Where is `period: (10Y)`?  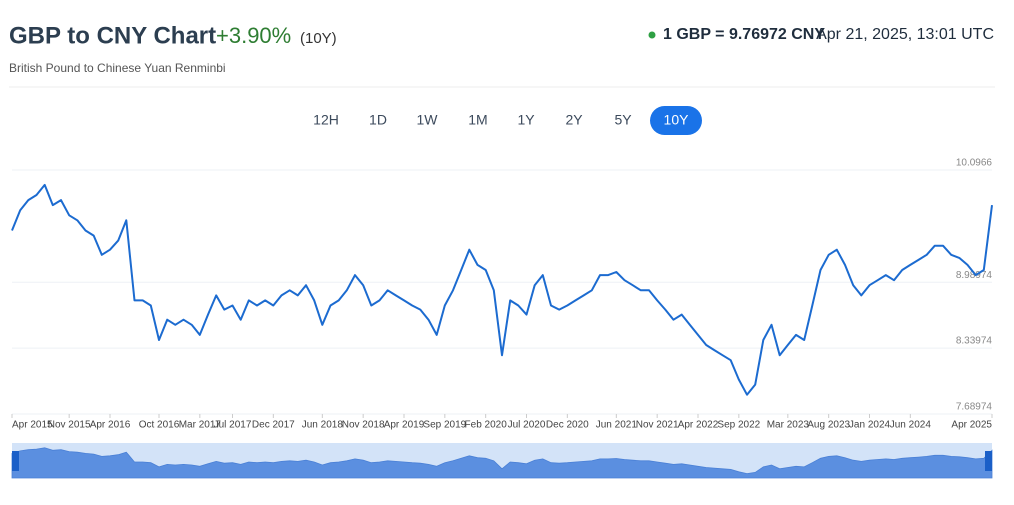
period: (10Y) is located at coordinates (318, 38).